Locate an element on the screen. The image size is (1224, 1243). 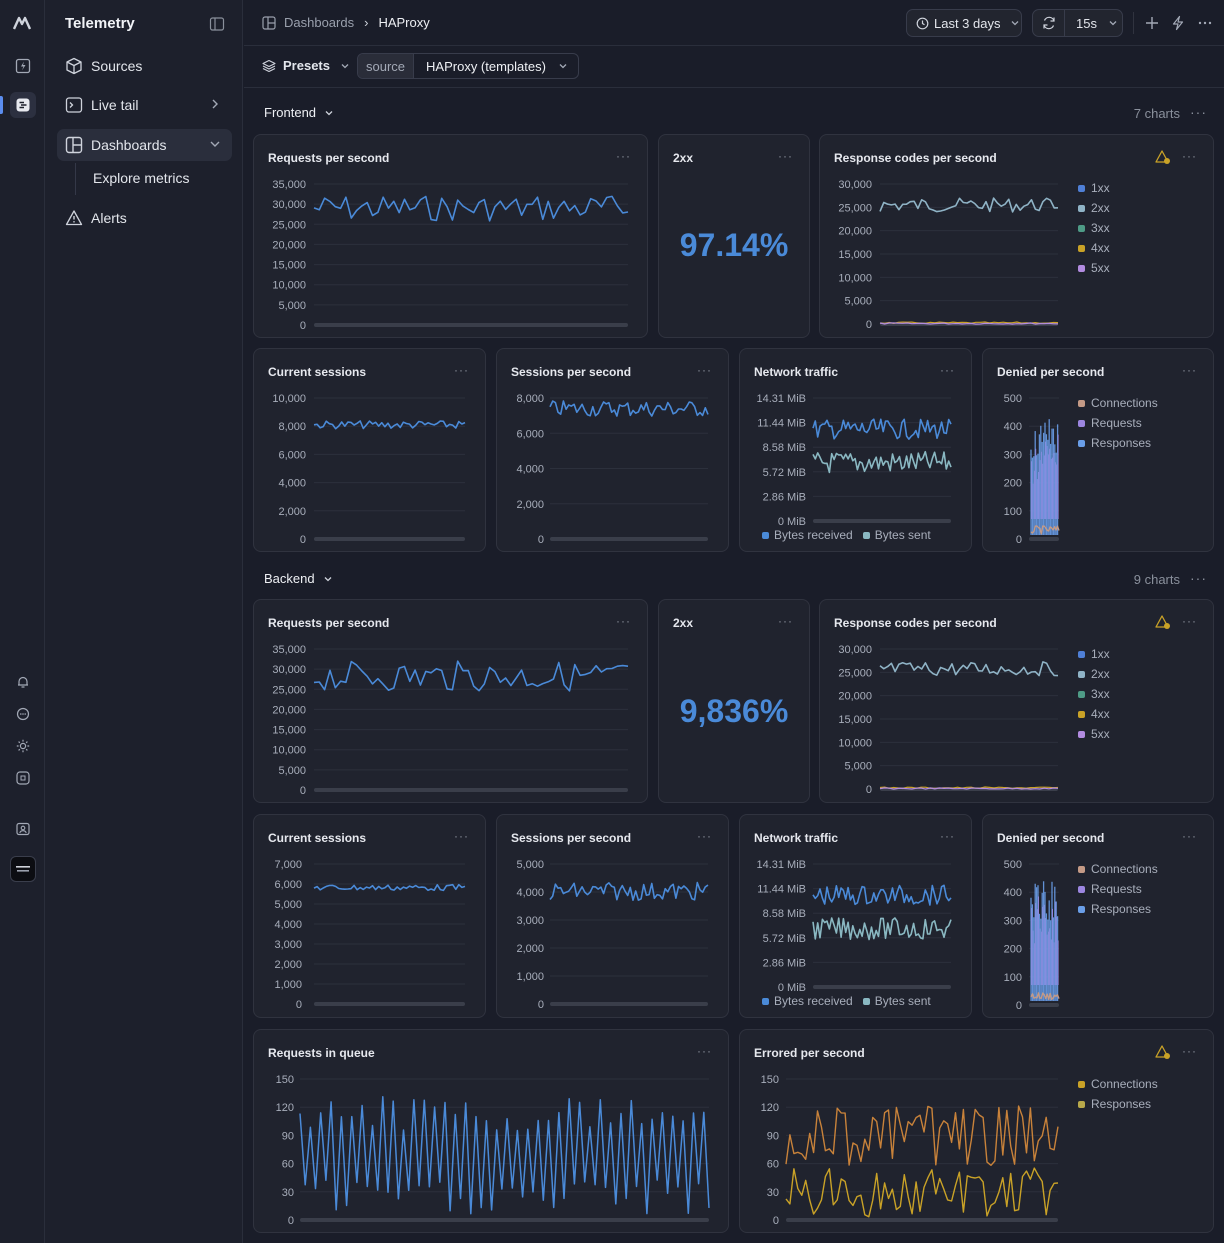
user-badge-icon is located at coordinates (23, 829).